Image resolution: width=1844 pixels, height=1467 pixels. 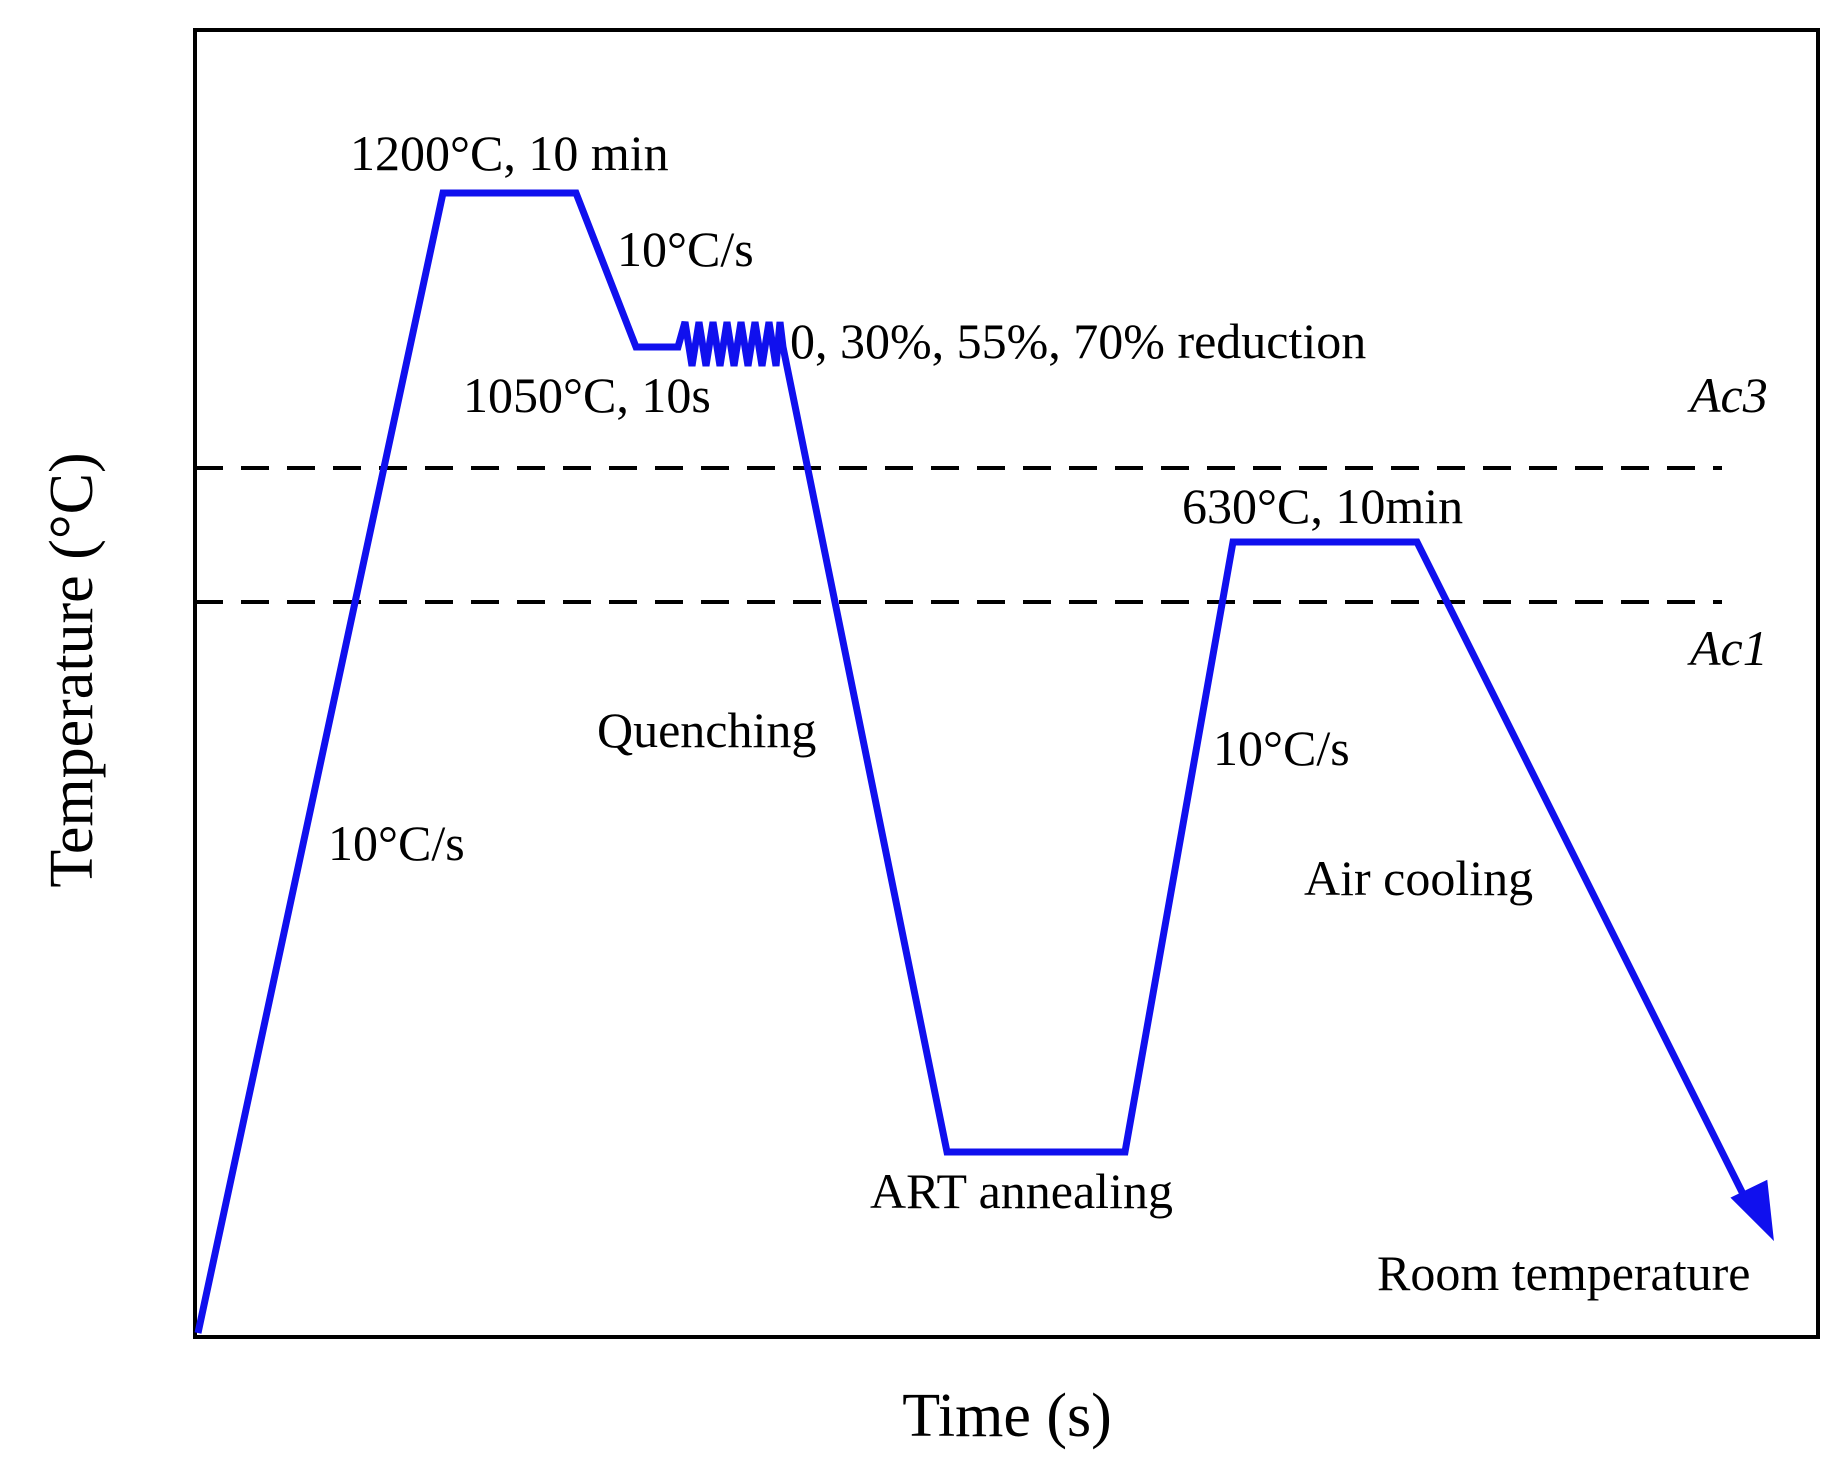 What do you see at coordinates (685, 249) in the screenshot?
I see `label-cool-rate-top: 10°C/s` at bounding box center [685, 249].